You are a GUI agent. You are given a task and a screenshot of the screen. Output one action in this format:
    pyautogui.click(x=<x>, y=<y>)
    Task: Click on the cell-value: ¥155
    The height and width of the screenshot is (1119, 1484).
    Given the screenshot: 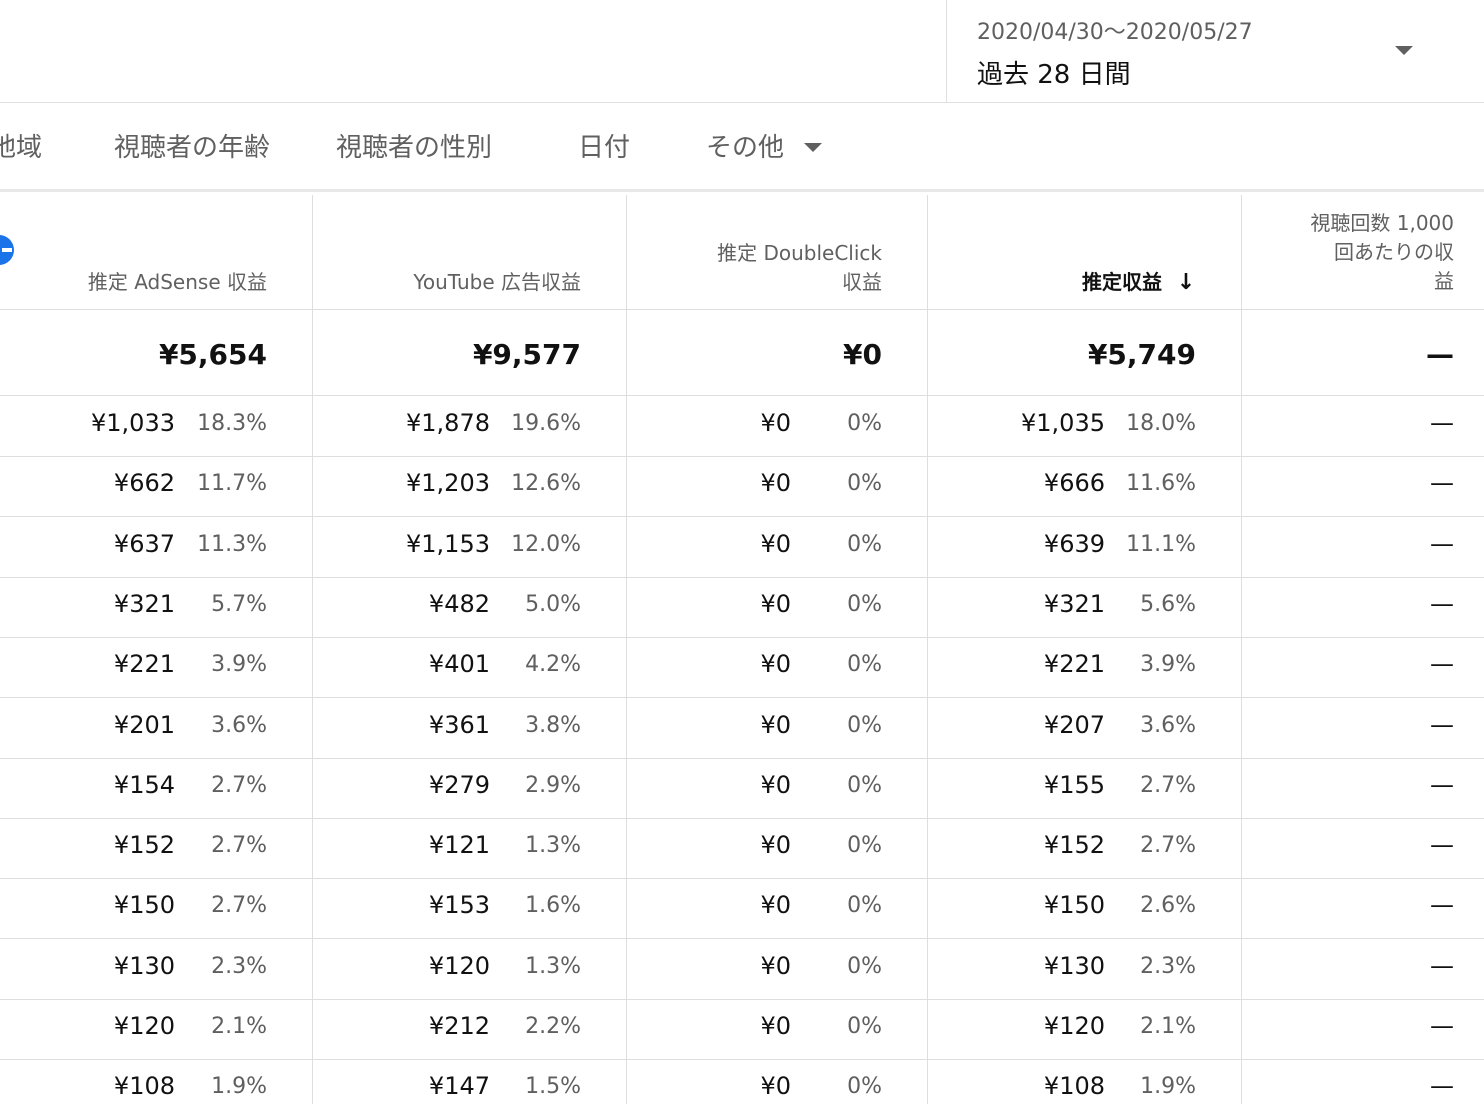 What is the action you would take?
    pyautogui.click(x=1074, y=784)
    